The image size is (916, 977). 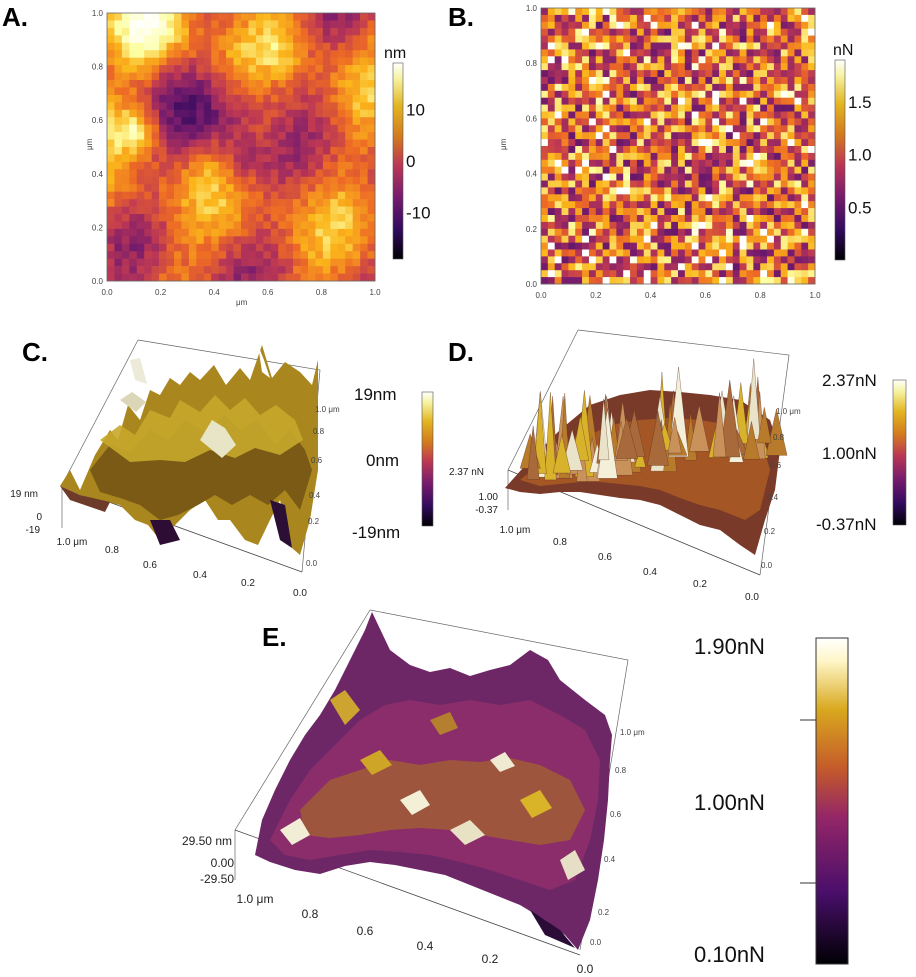 What do you see at coordinates (323, 486) in the screenshot?
I see `panel-c-y-axis: 0.00.20.40.60.81.0 μm` at bounding box center [323, 486].